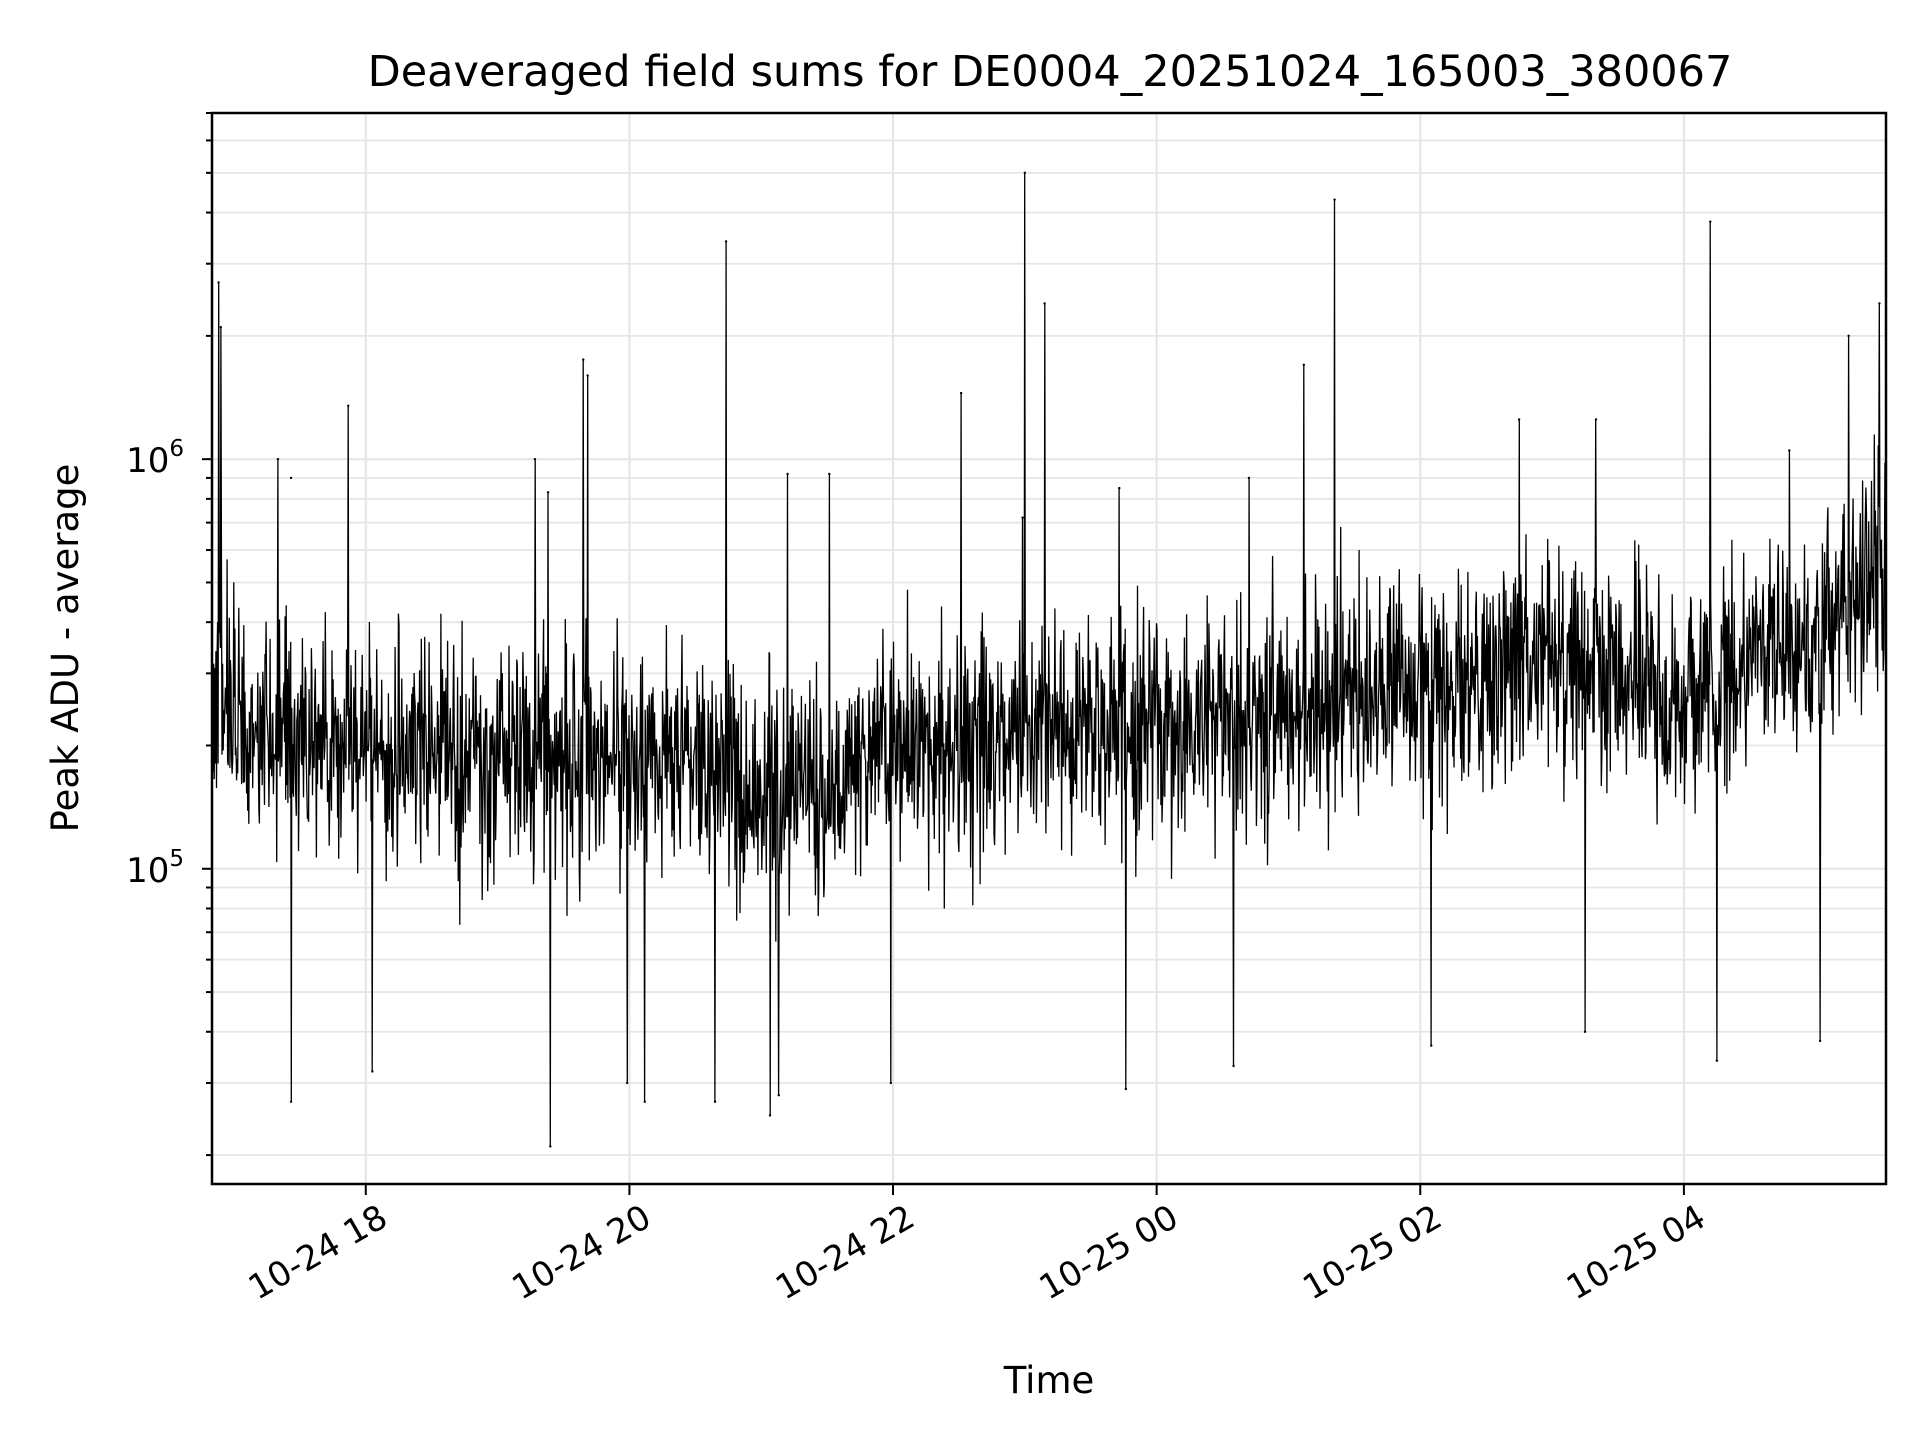  I want to click on y-tick-label: 10⁵, so click(155, 868).